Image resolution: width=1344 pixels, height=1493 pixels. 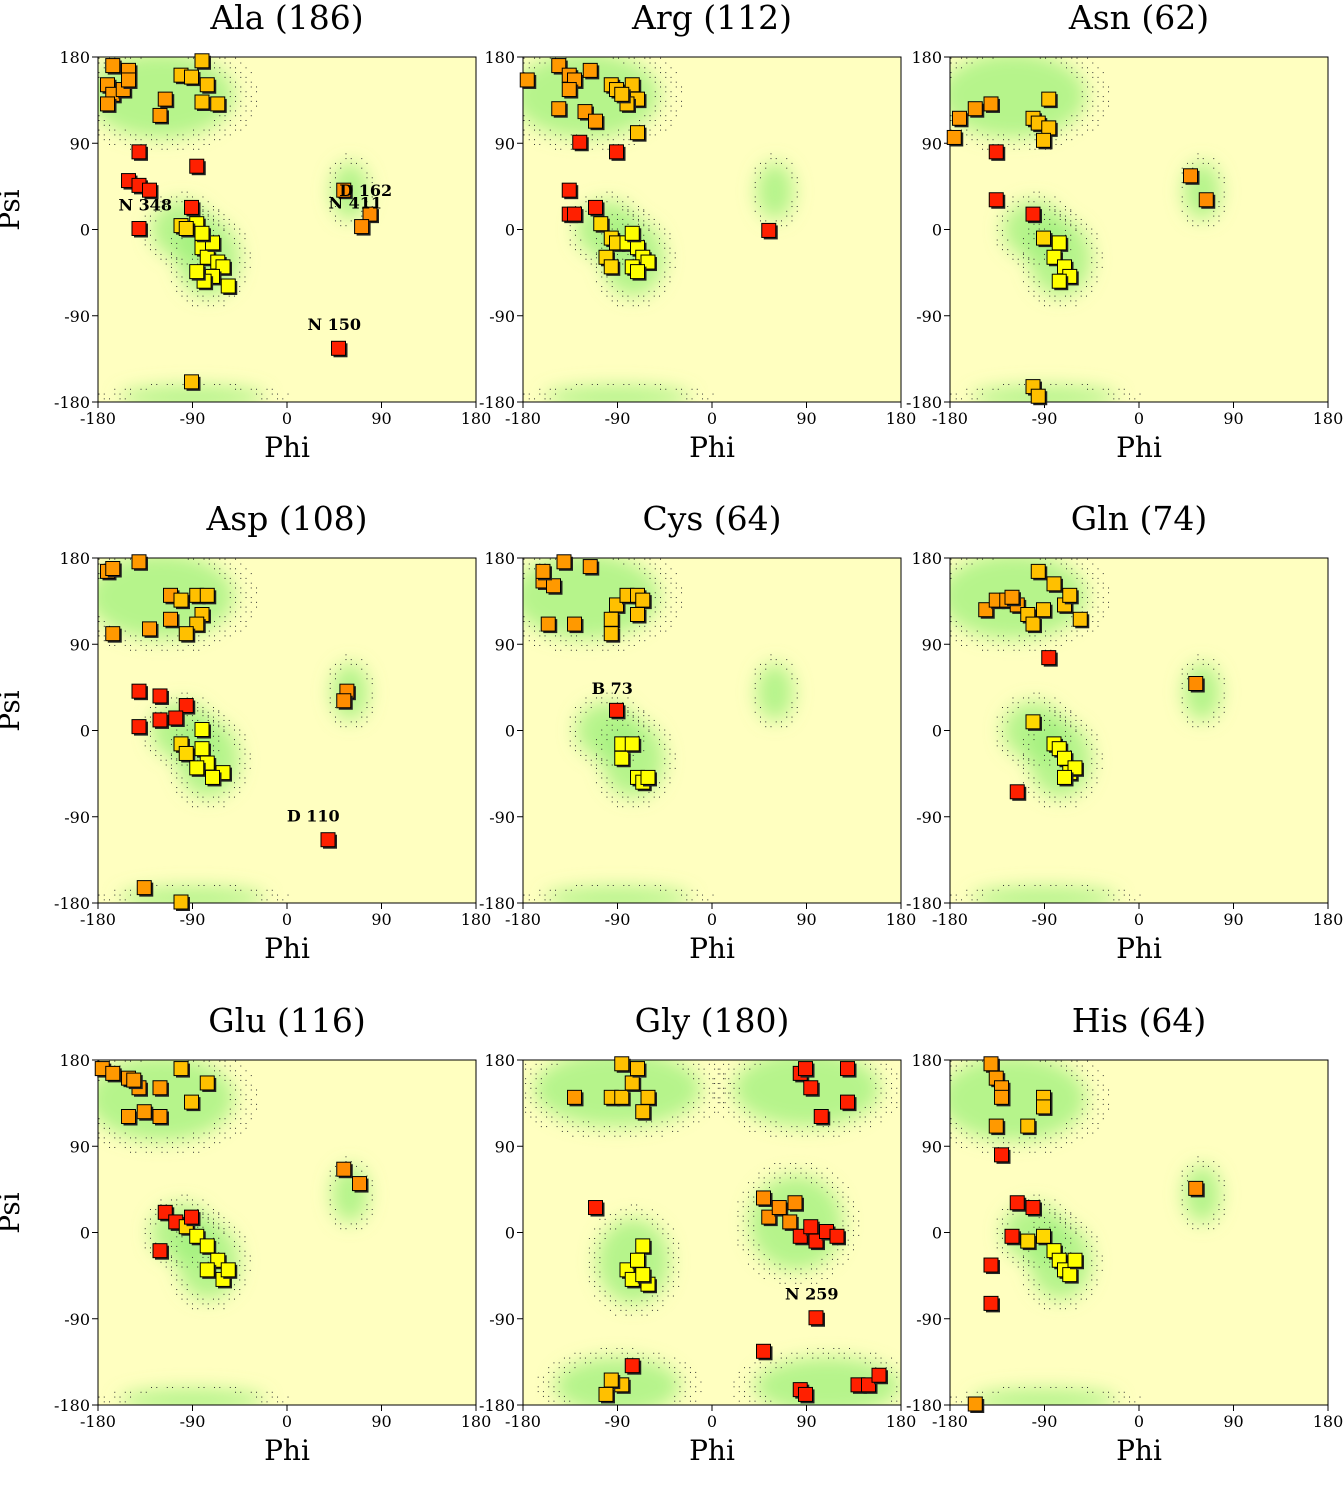 What do you see at coordinates (1328, 919) in the screenshot?
I see `x-tick-label: 180` at bounding box center [1328, 919].